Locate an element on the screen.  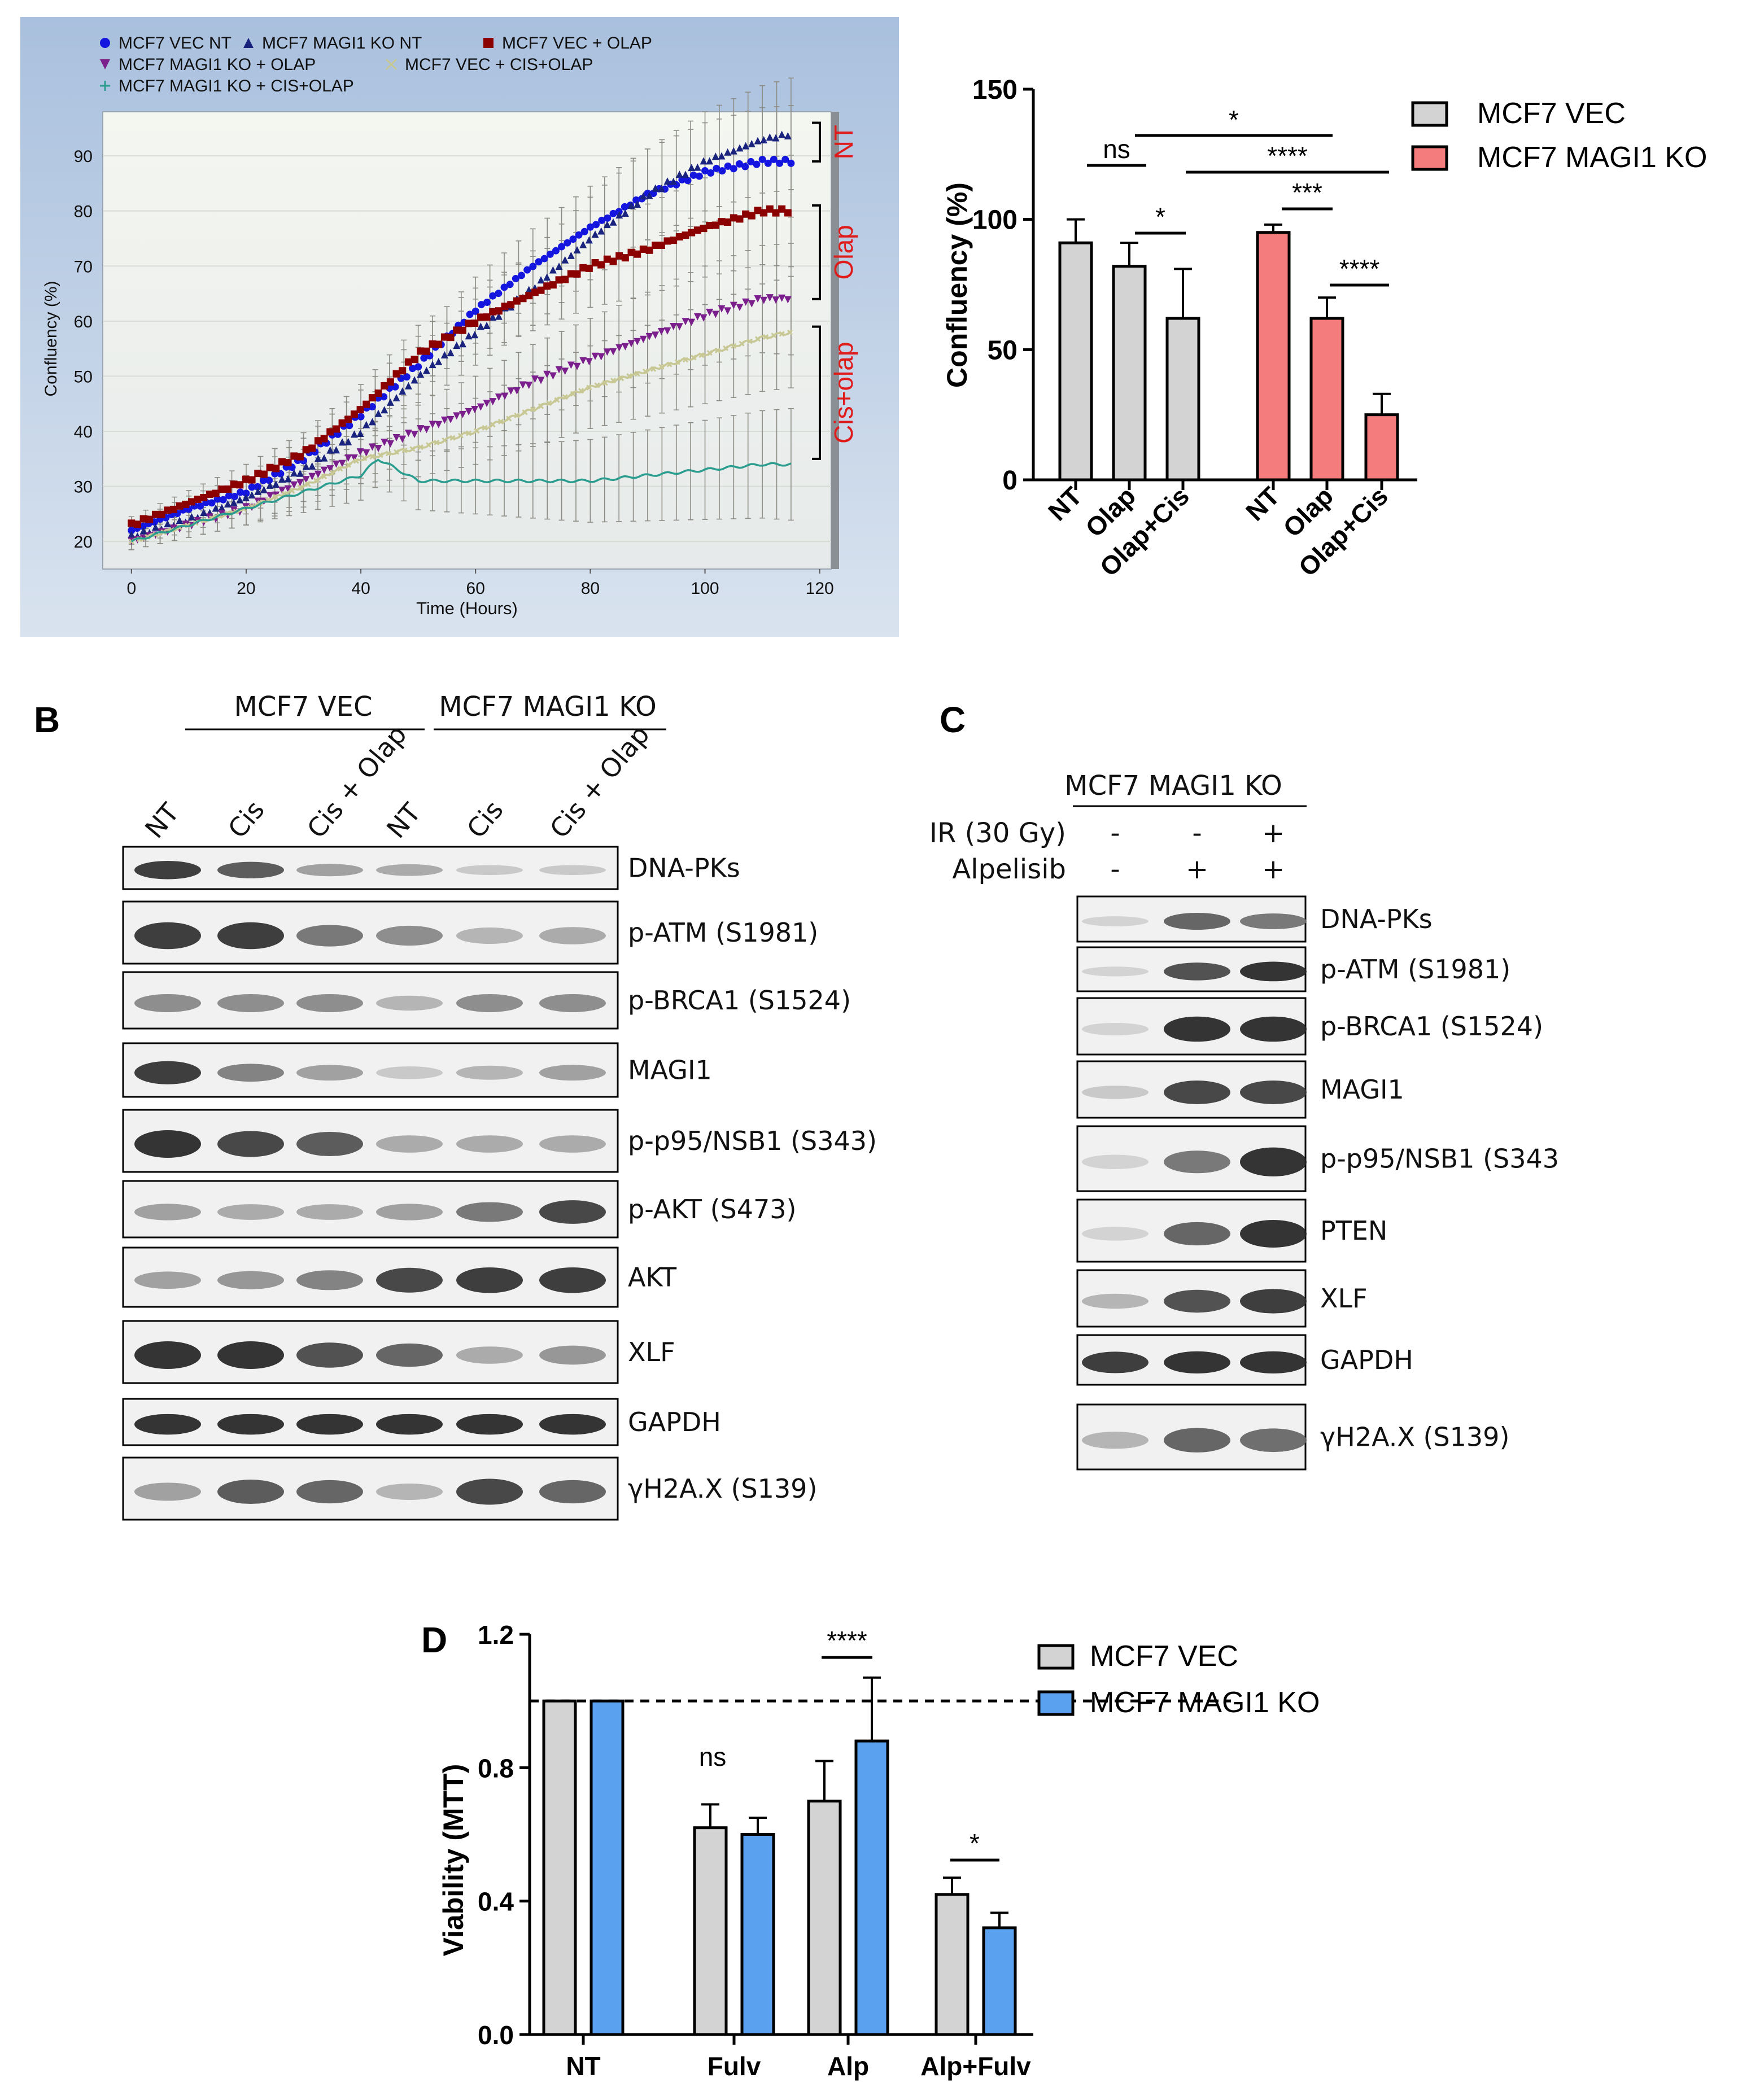
blot-row-label: p-ATM (S1981) is located at coordinates (1415, 969).